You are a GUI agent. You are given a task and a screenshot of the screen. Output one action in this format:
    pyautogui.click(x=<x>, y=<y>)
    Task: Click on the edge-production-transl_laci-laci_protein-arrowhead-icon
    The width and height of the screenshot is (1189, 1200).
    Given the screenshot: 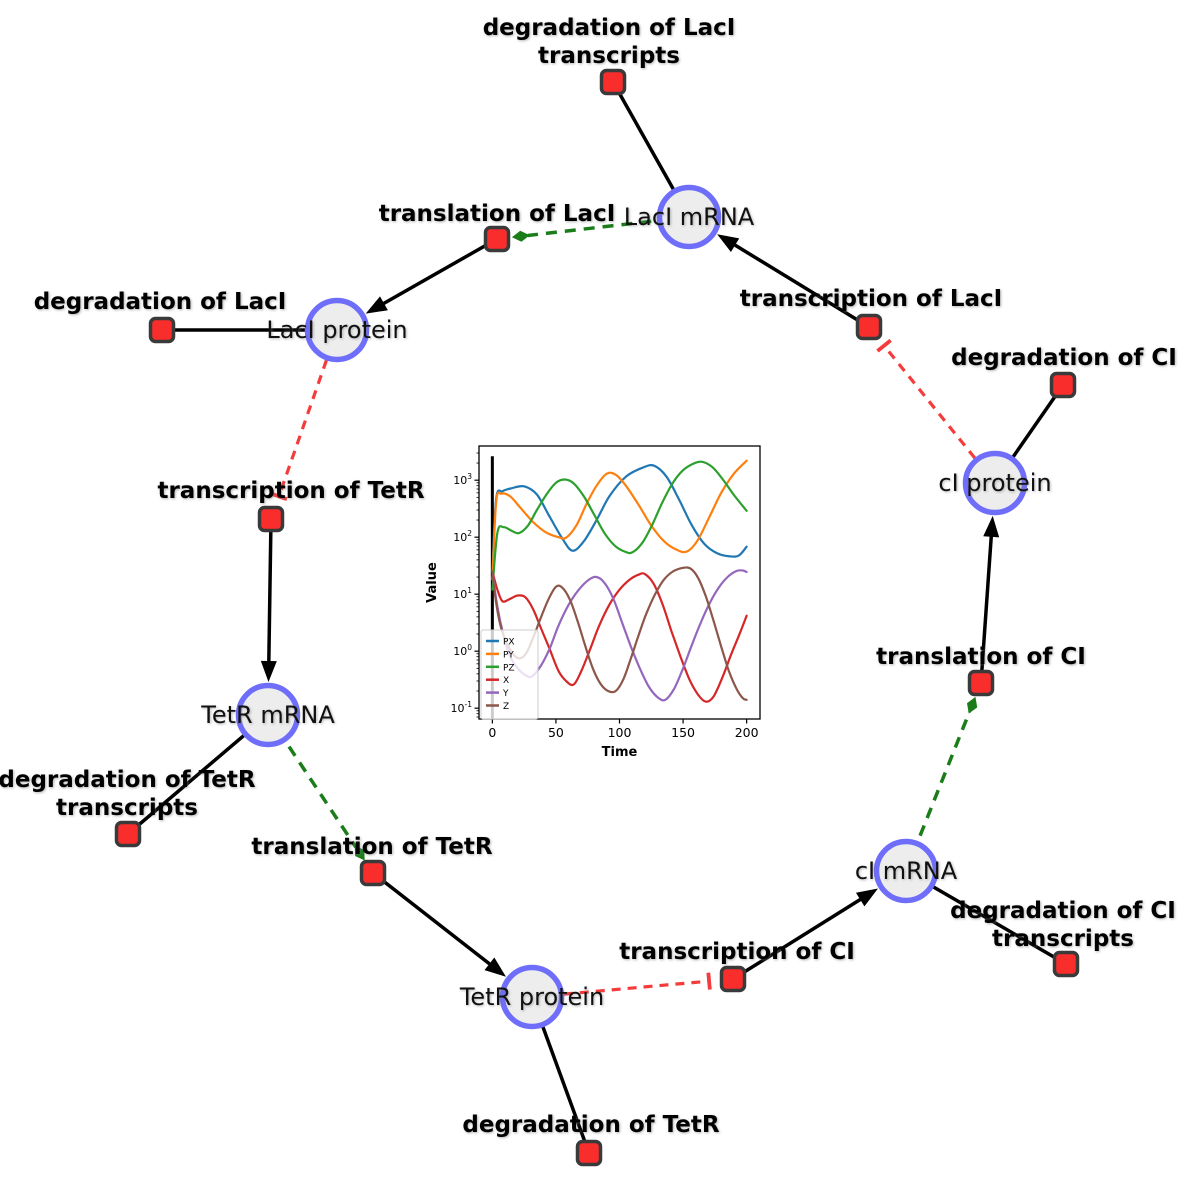 What is the action you would take?
    pyautogui.click(x=376, y=305)
    